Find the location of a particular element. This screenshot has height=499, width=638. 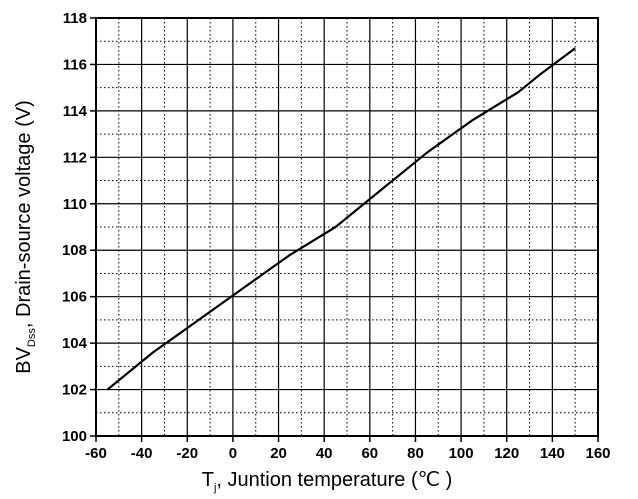

x-axis-label-sub: j is located at coordinates (214, 488).